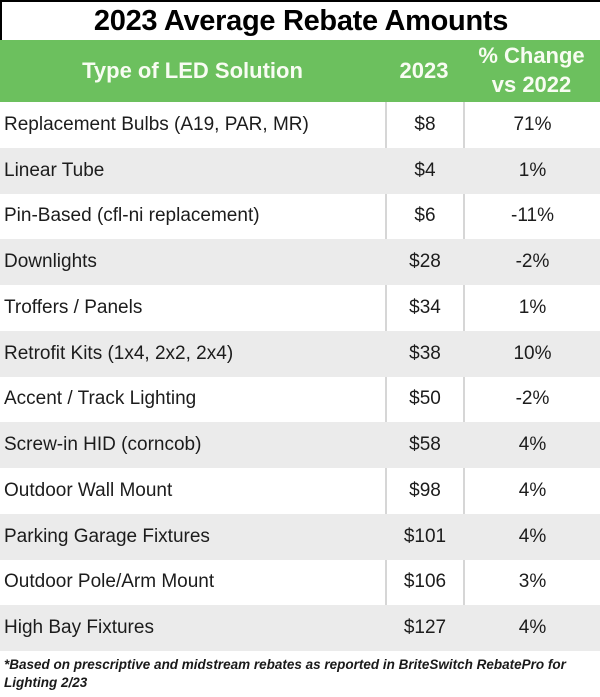  Describe the element at coordinates (132, 216) in the screenshot. I see `cell-type: Pin-Based (cfl-ni replacement)` at that location.